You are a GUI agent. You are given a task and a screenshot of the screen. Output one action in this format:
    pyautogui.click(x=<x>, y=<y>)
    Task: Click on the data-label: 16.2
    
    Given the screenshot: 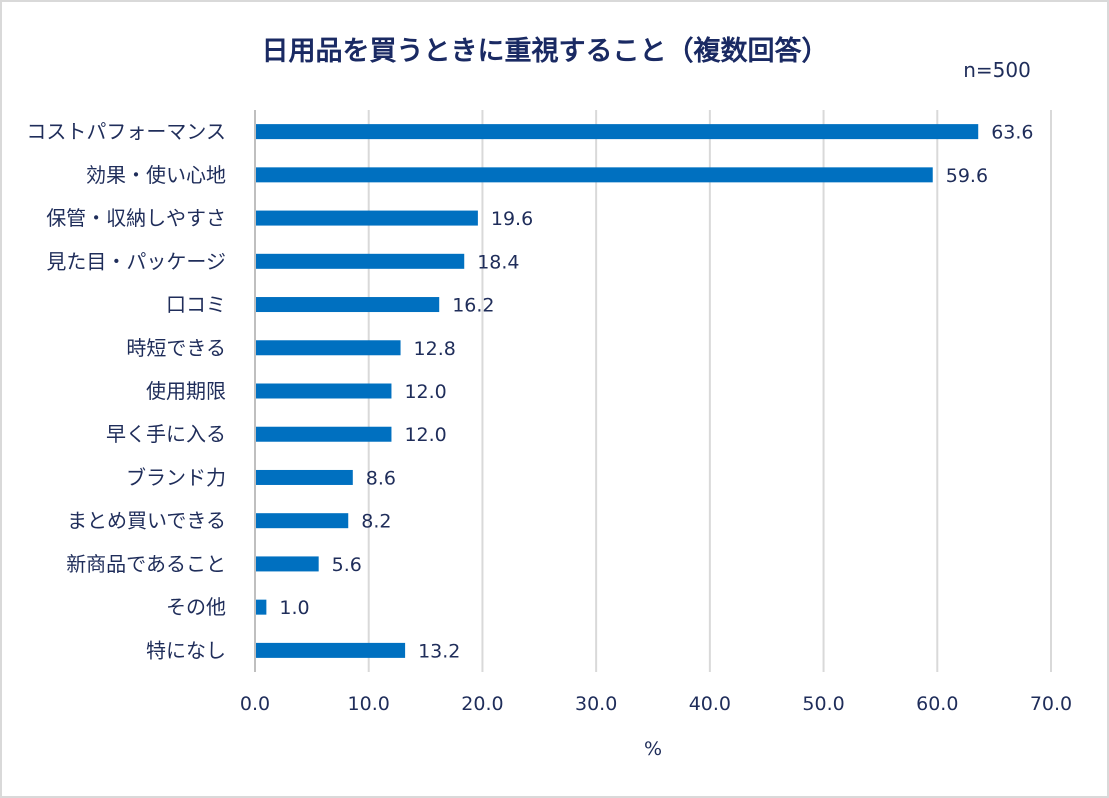 What is the action you would take?
    pyautogui.click(x=473, y=306)
    